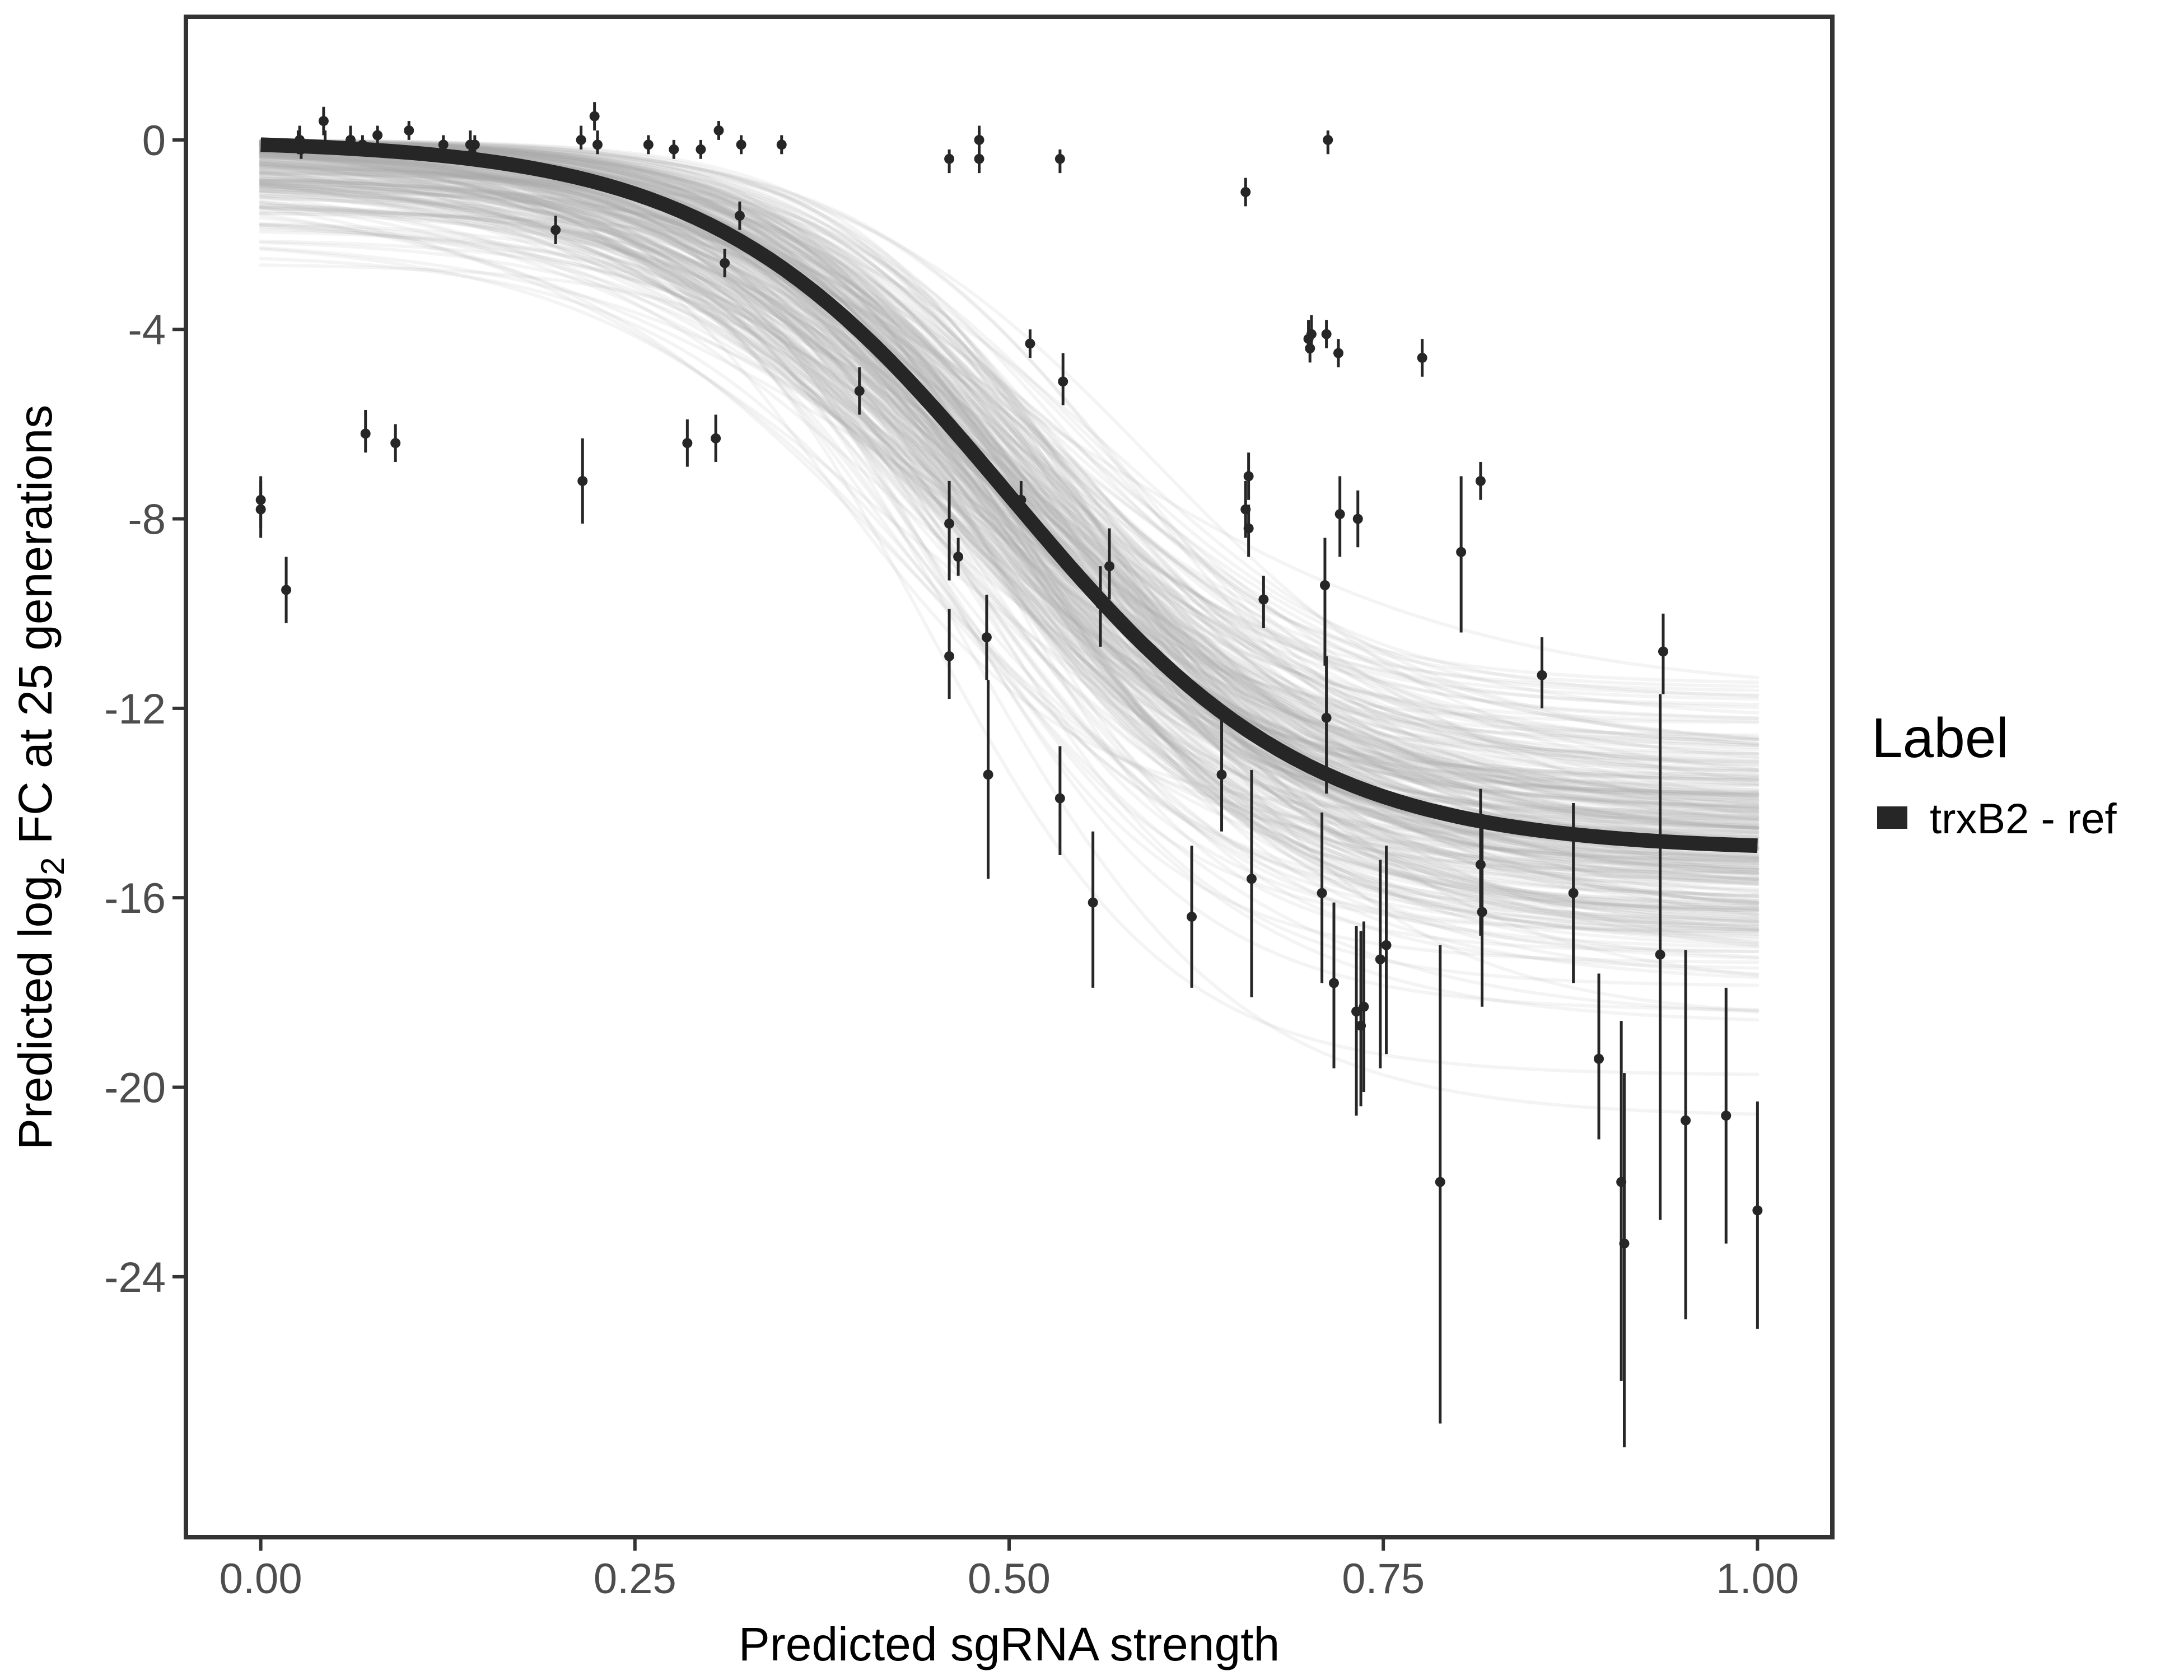 This screenshot has width=2184, height=1680. Describe the element at coordinates (635, 1579) in the screenshot. I see `x-tick-label: 0.25` at that location.